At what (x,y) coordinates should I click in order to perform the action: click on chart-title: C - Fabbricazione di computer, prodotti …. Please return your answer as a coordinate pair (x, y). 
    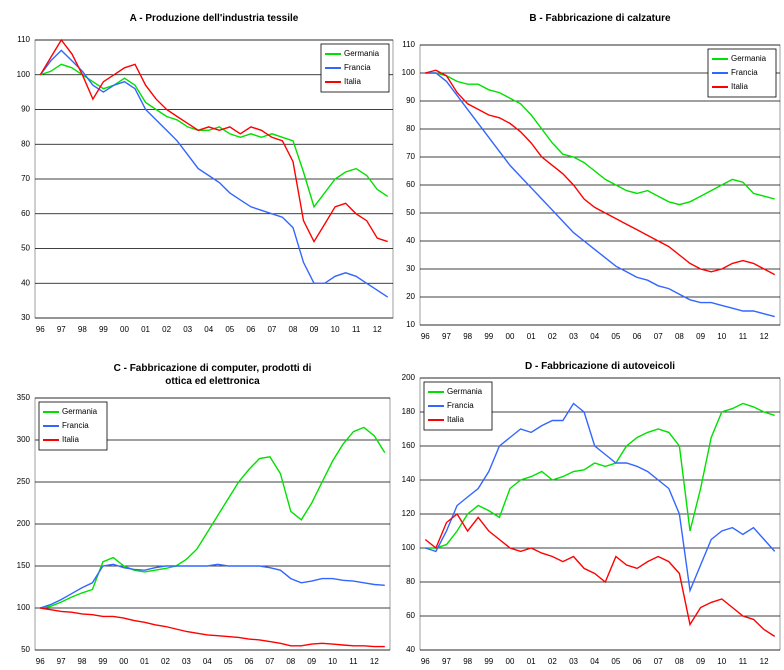
    Looking at the image, I should click on (212, 375).